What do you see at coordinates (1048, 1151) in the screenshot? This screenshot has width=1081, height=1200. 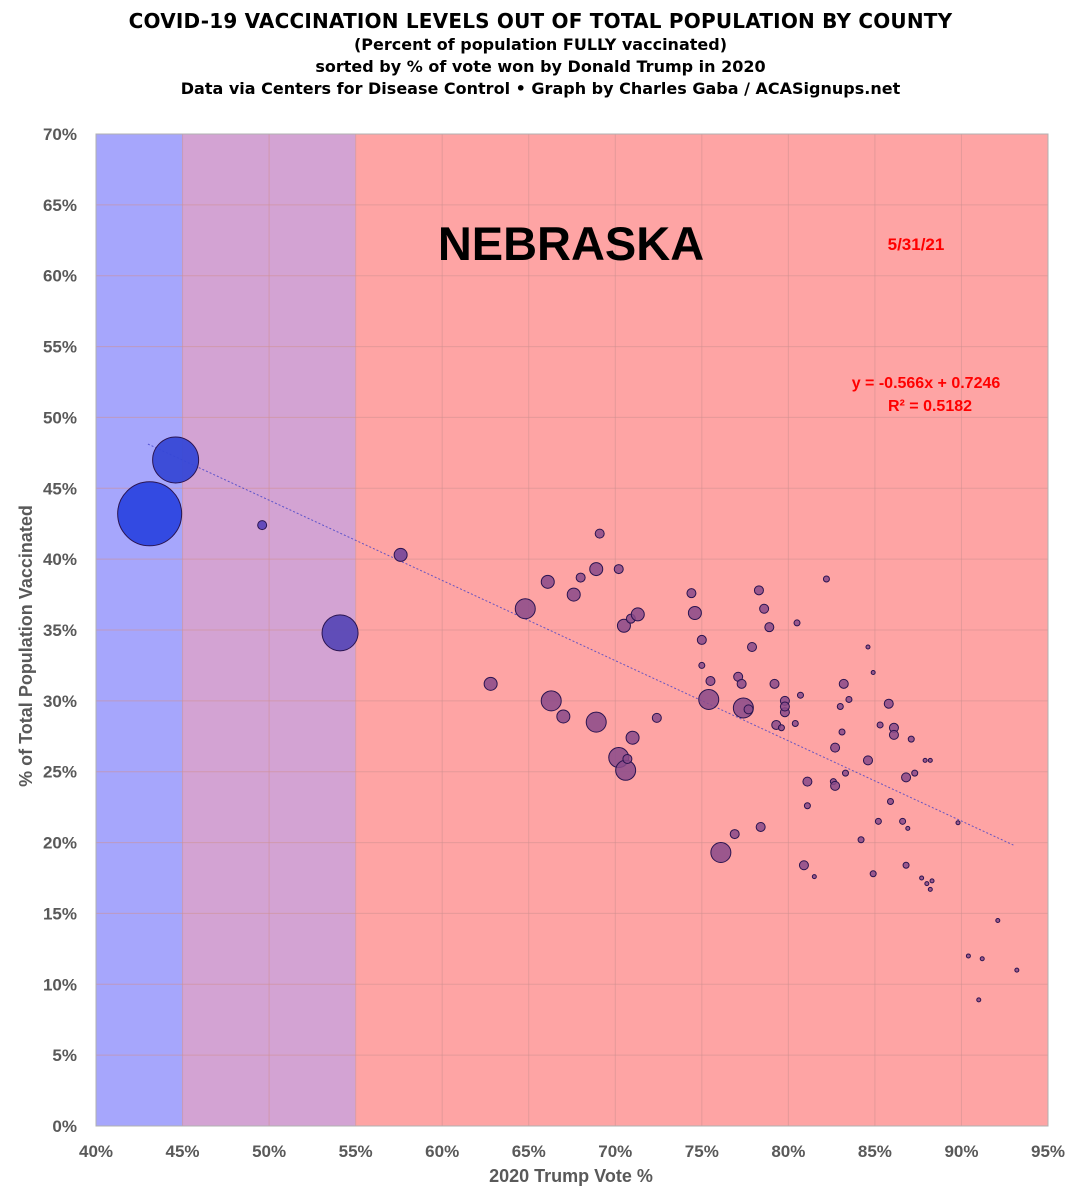 I see `x-tick-label: 95%` at bounding box center [1048, 1151].